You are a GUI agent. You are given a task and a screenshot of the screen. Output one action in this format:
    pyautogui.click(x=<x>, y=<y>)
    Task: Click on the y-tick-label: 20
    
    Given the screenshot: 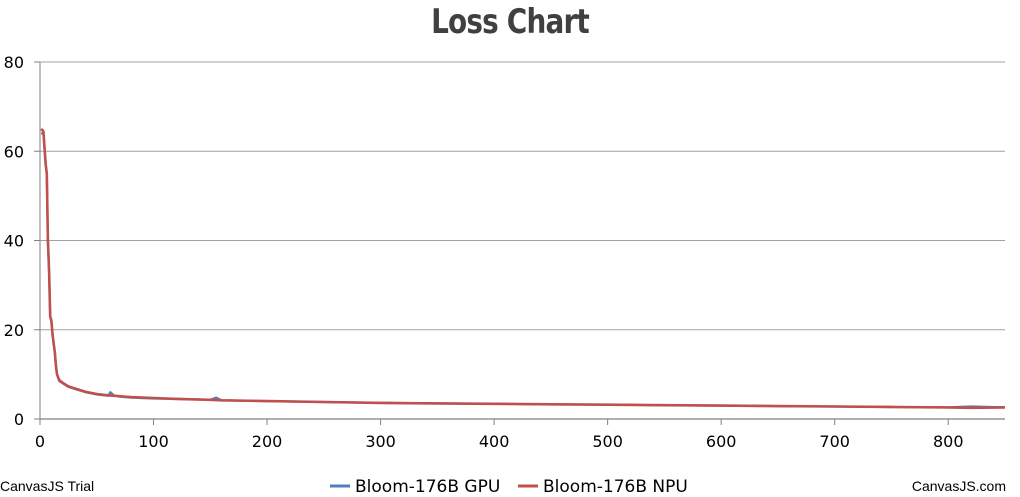 What is the action you would take?
    pyautogui.click(x=14, y=330)
    